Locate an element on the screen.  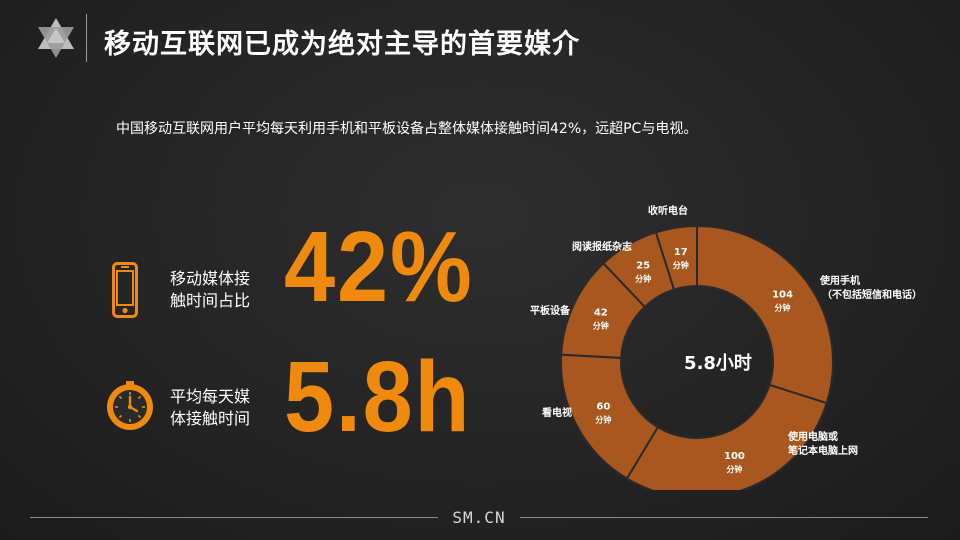
page-title: 移动互联网已成为绝对主导的首要媒介 is located at coordinates (342, 44).